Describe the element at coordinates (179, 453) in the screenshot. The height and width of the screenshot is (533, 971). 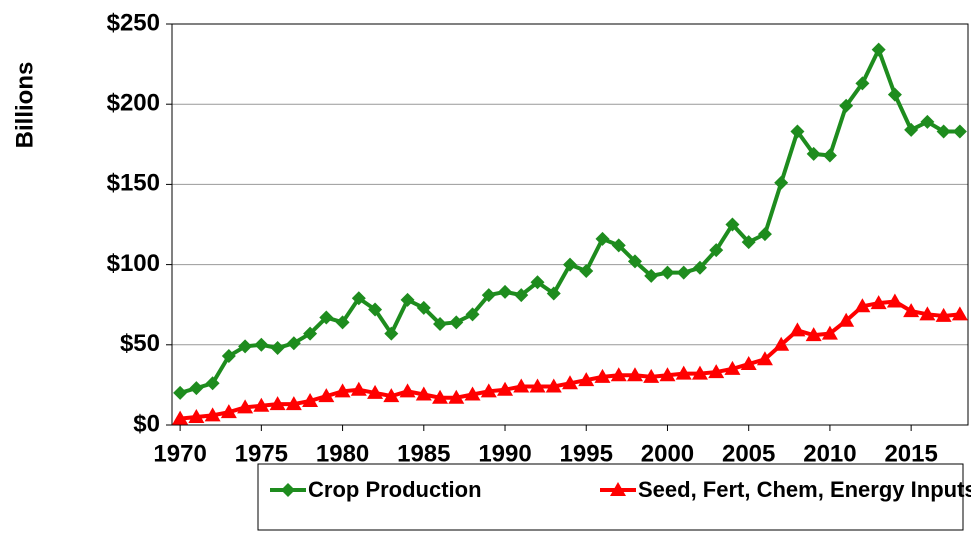
I see `x-tick-label: 1970` at that location.